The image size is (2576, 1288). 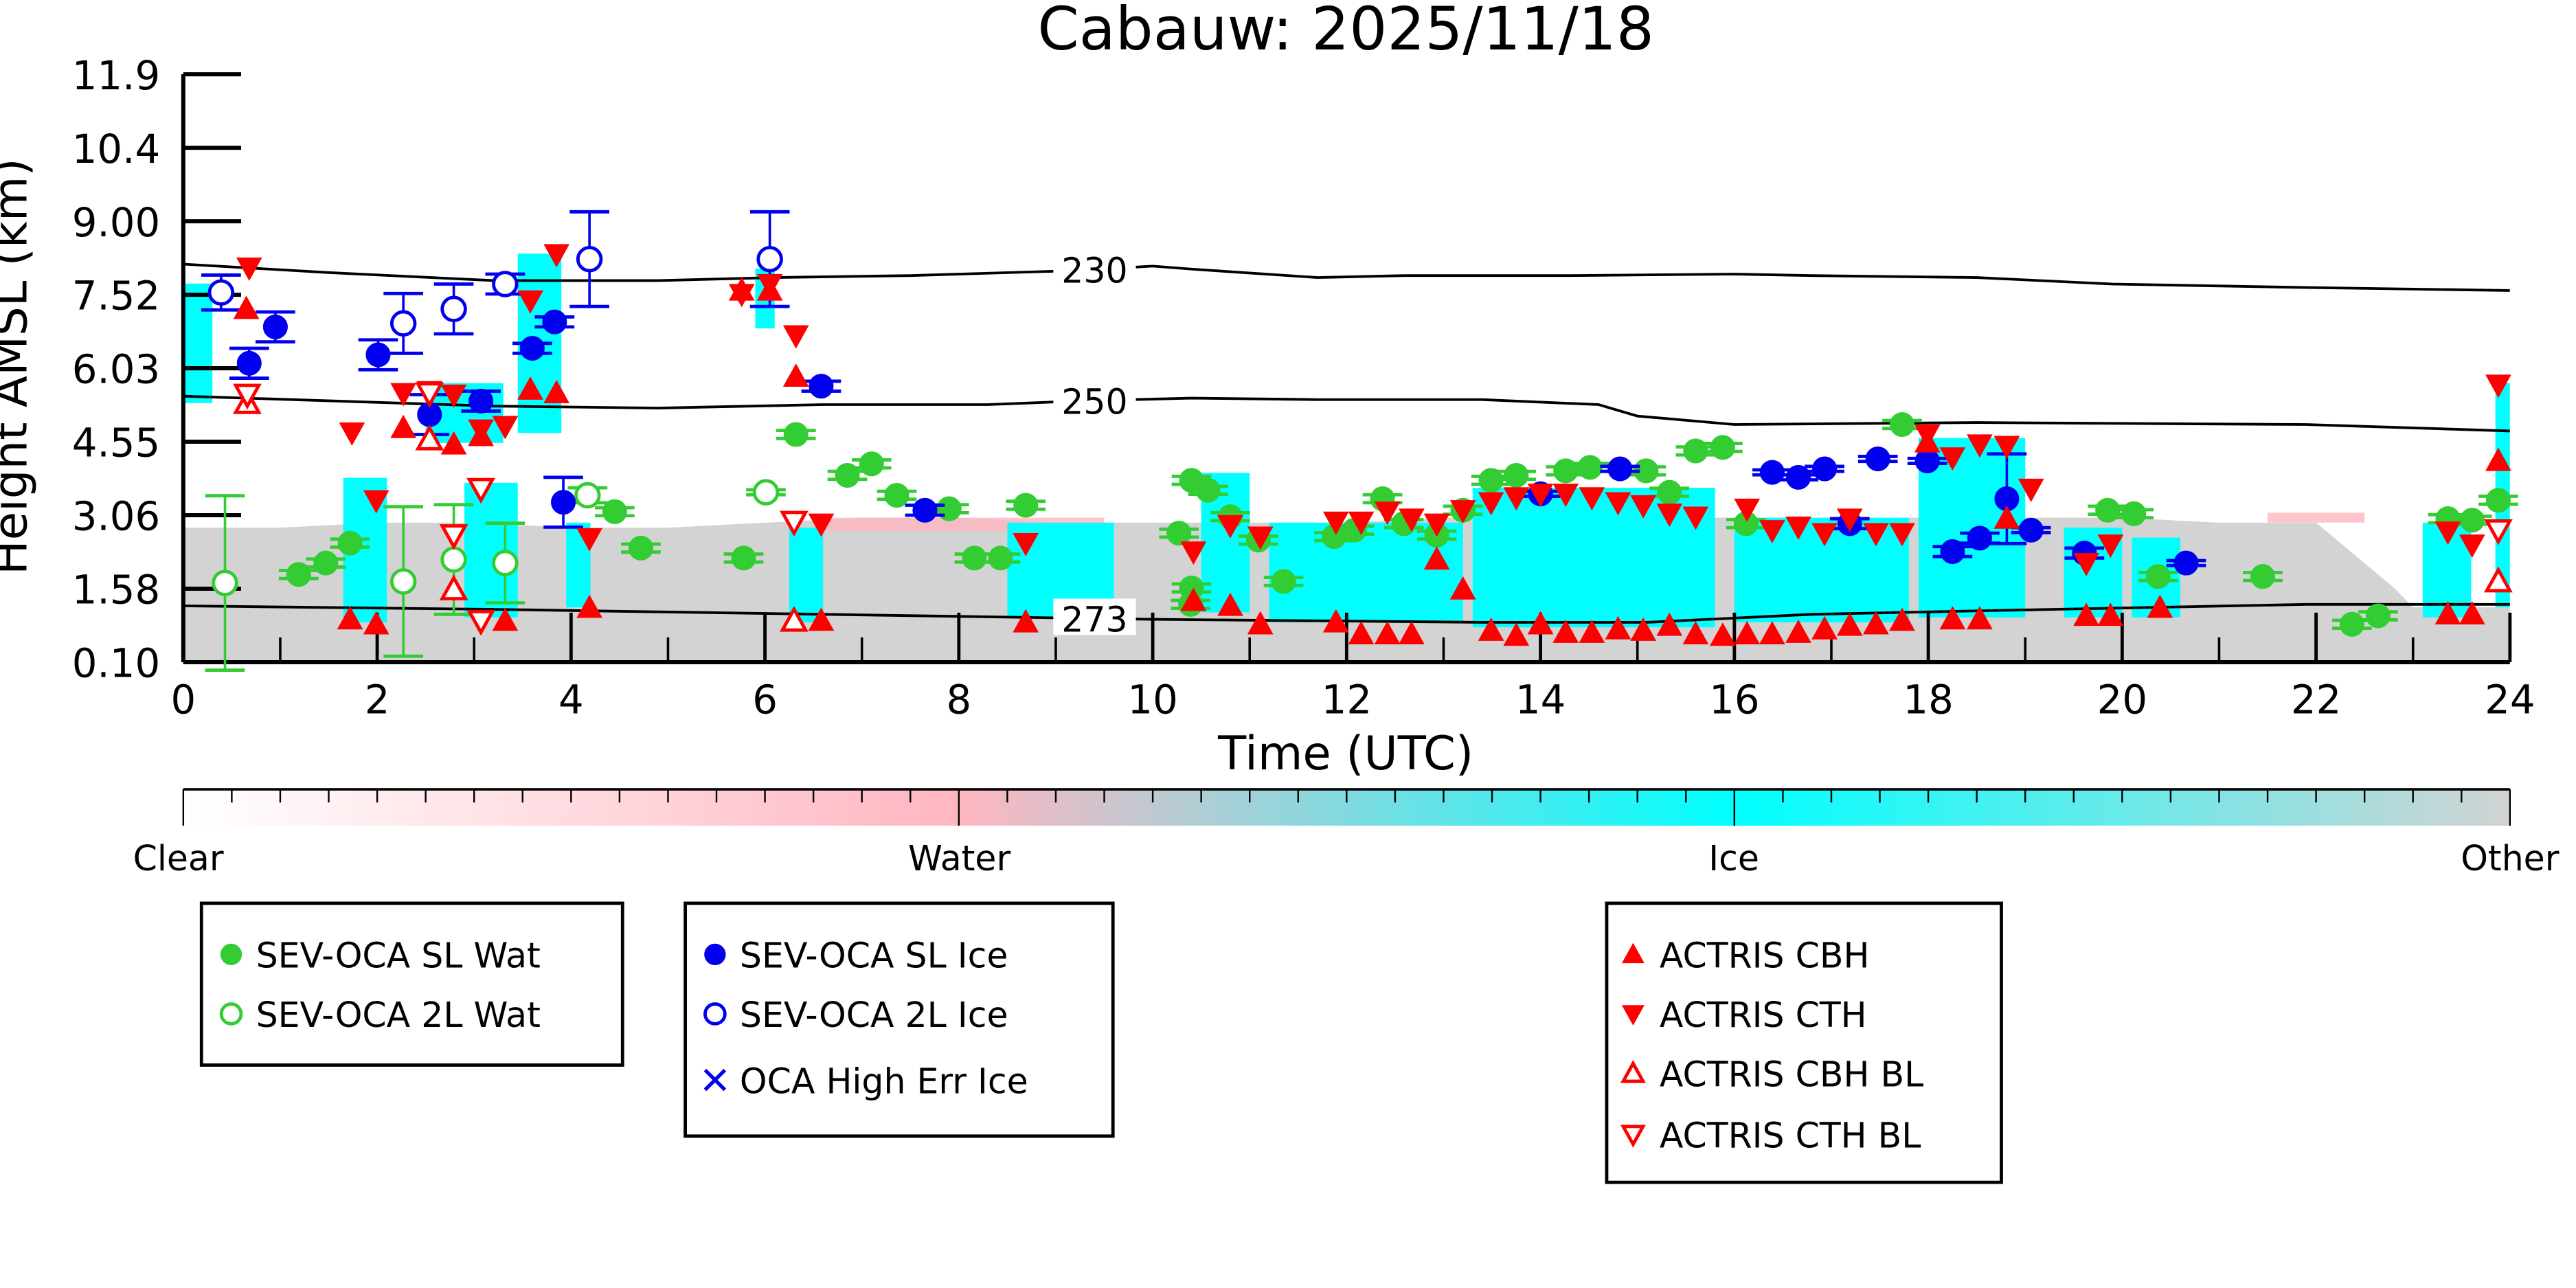 I want to click on y-tick-label: 11.9, so click(x=116, y=75).